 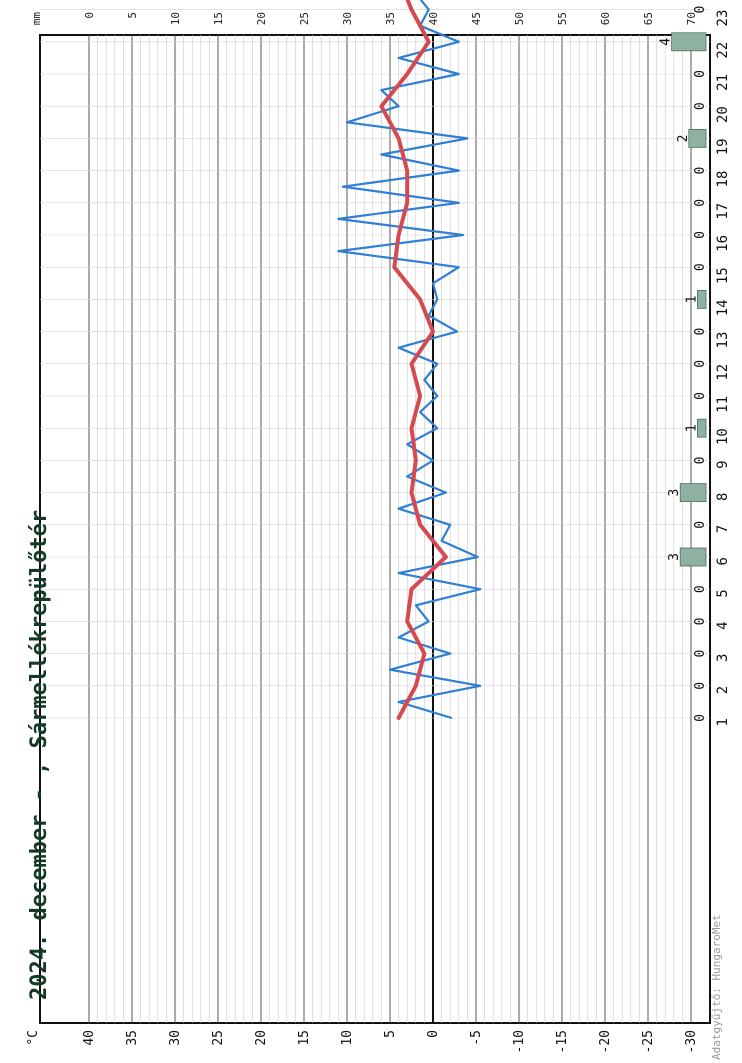 What do you see at coordinates (723, 114) in the screenshot?
I see `day-tick-label: 20` at bounding box center [723, 114].